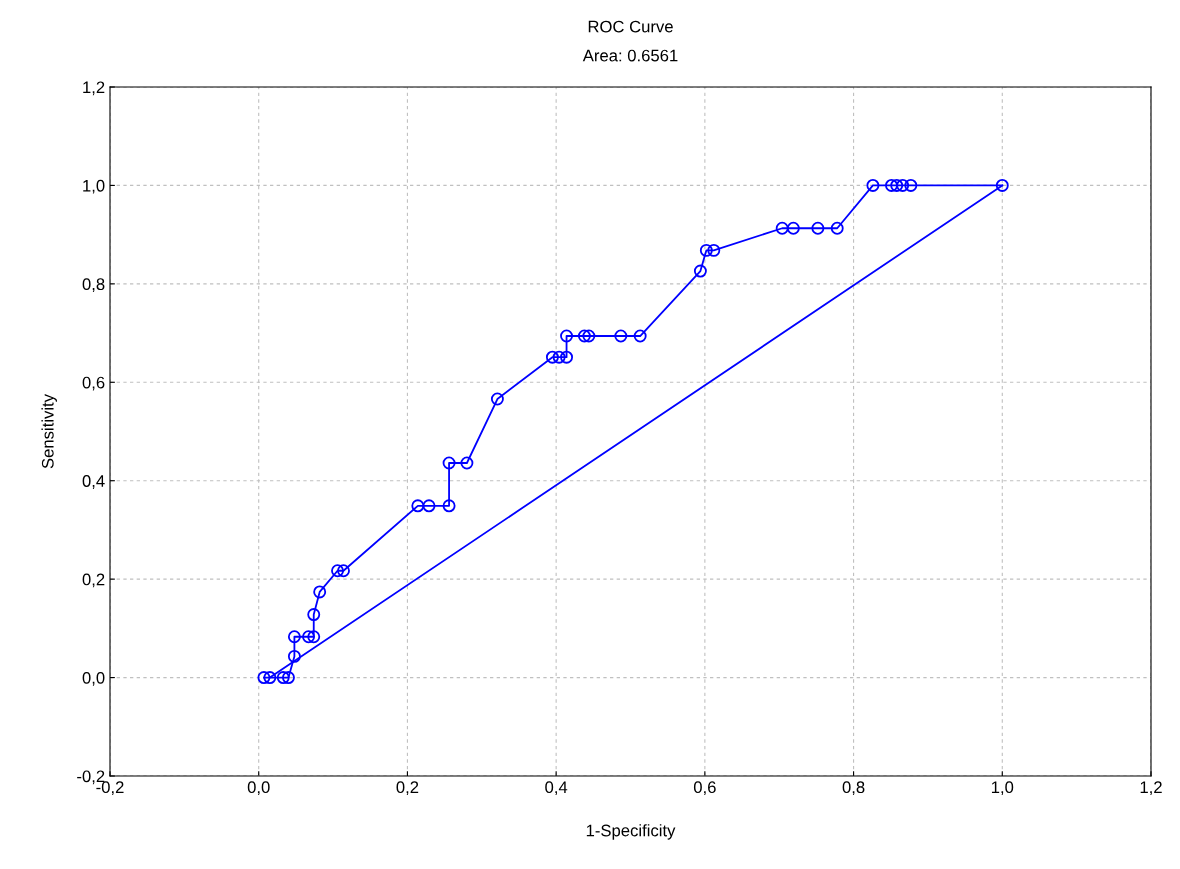 The height and width of the screenshot is (869, 1180). I want to click on x-tick-label: 1,0, so click(1002, 788).